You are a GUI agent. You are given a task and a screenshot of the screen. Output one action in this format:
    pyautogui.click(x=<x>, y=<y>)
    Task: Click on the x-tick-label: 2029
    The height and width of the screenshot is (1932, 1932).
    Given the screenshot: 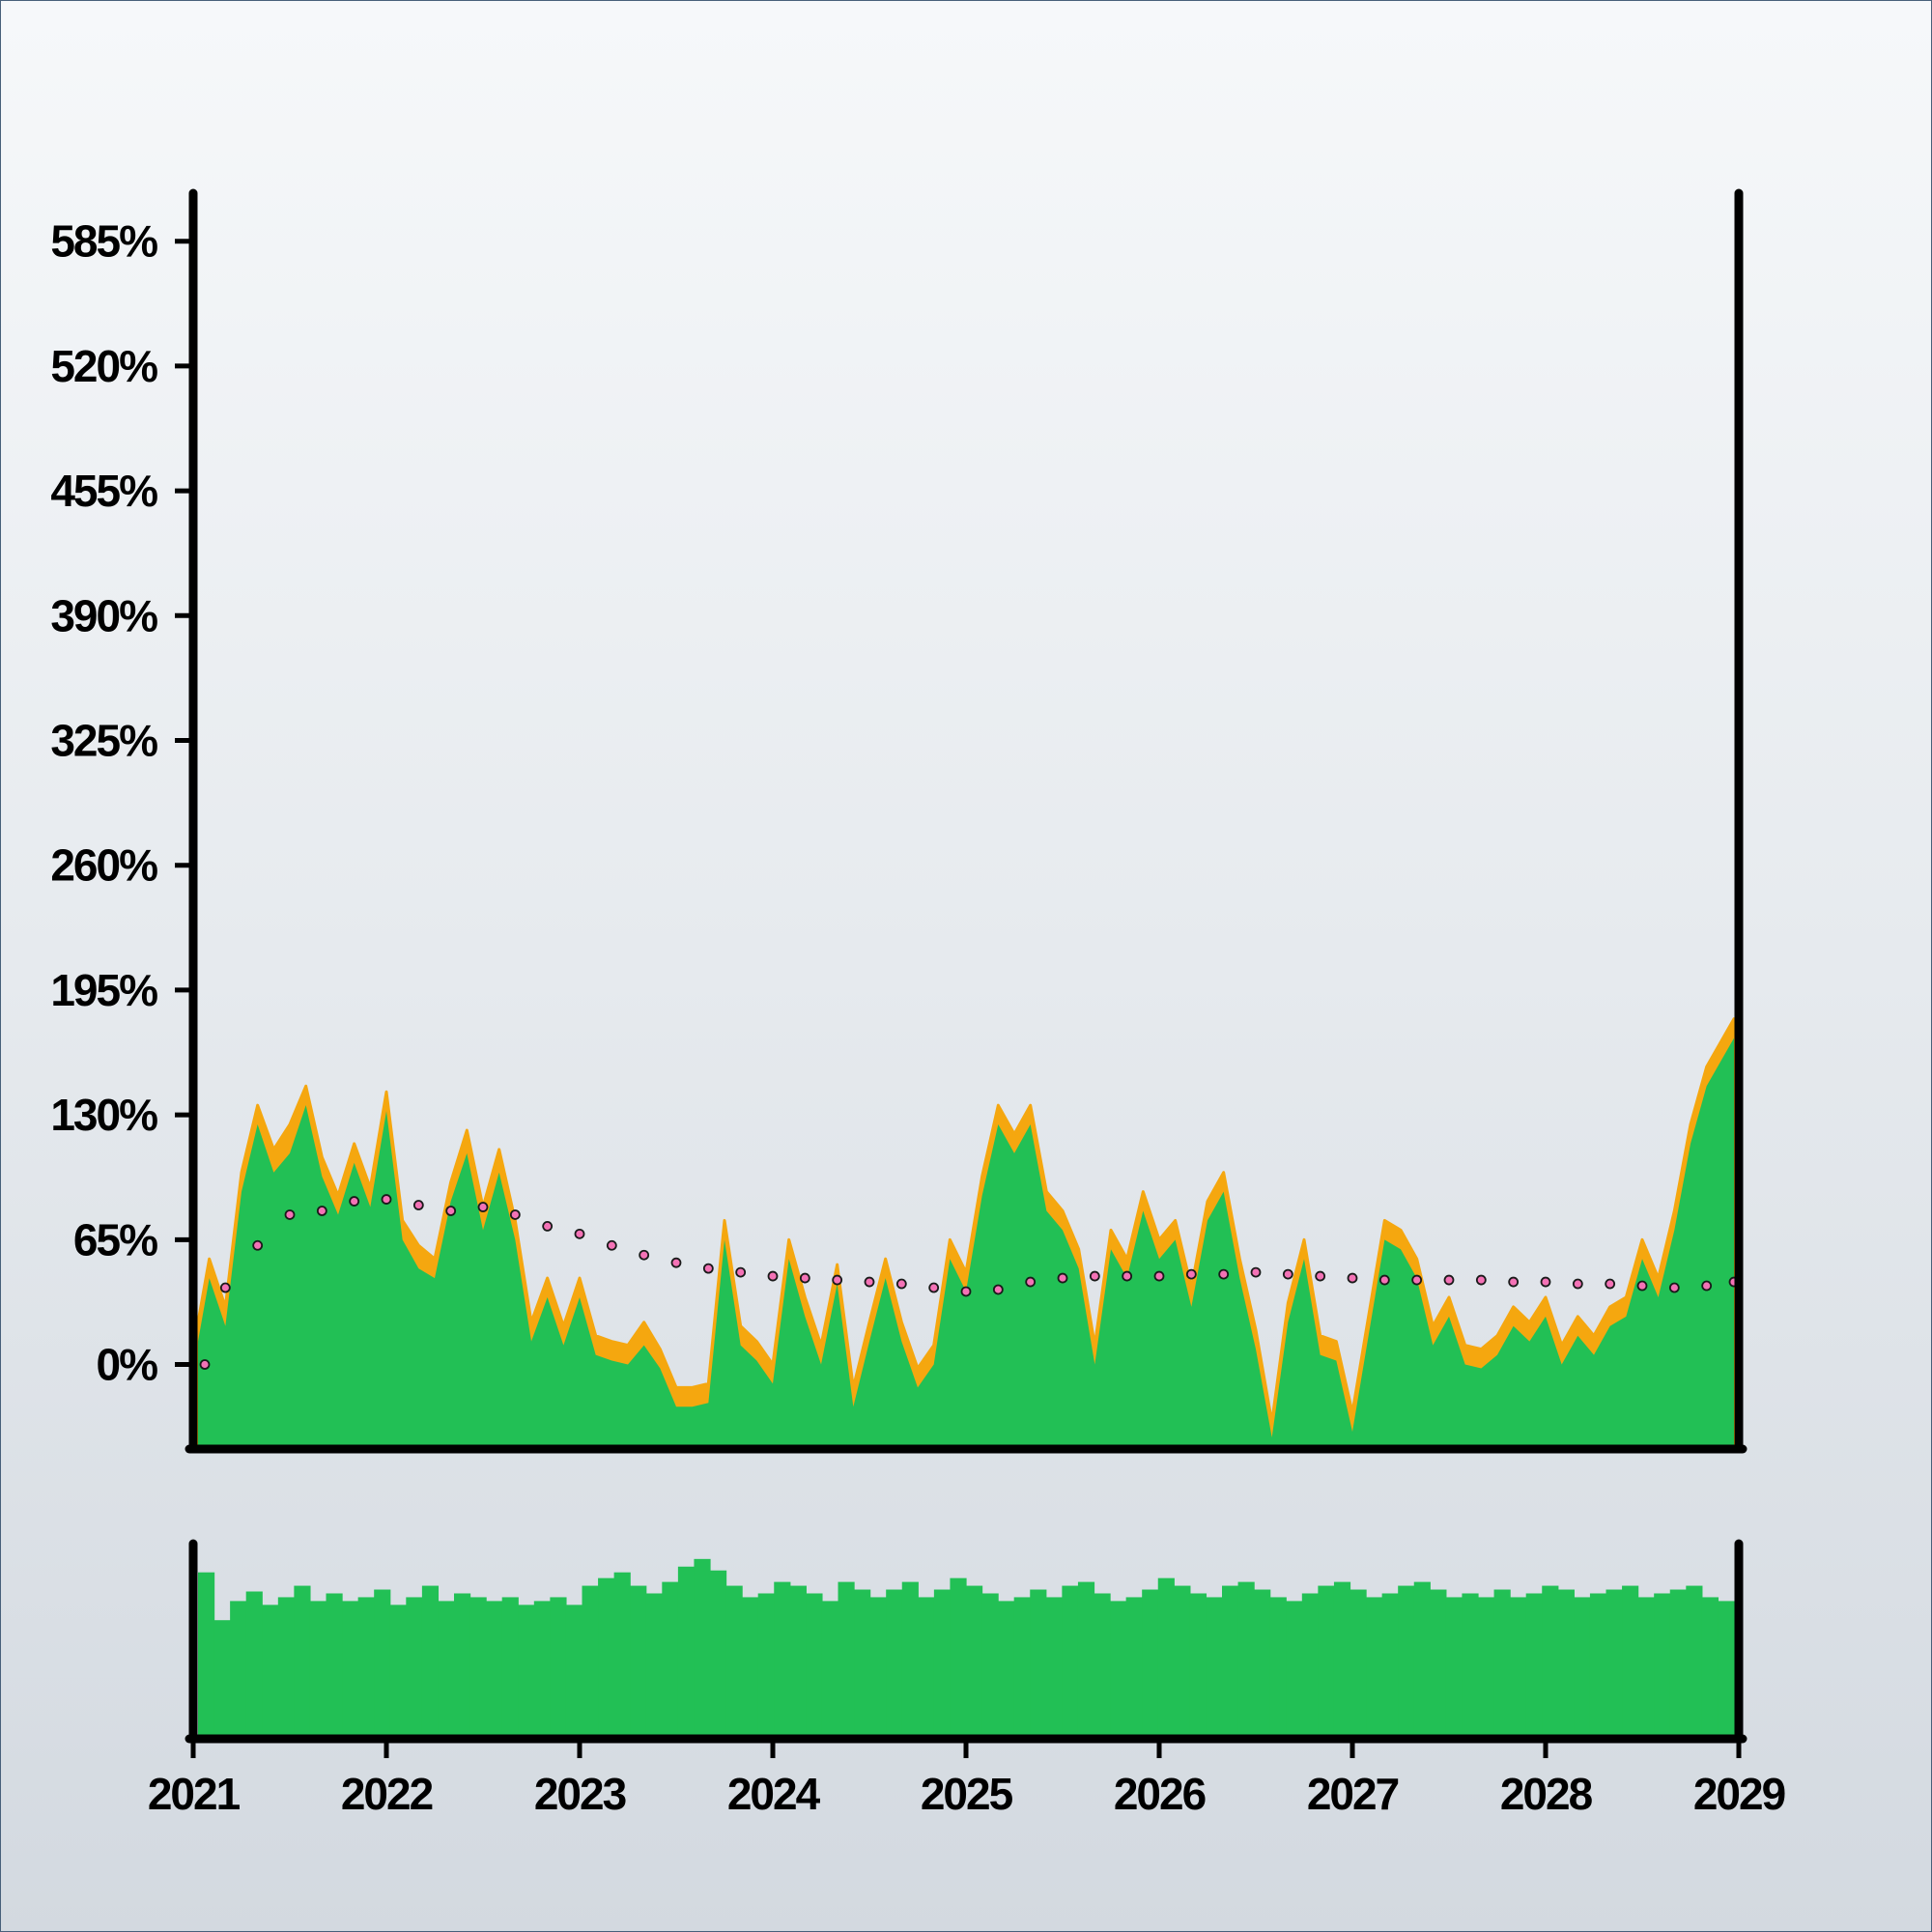 What is the action you would take?
    pyautogui.click(x=1739, y=1794)
    